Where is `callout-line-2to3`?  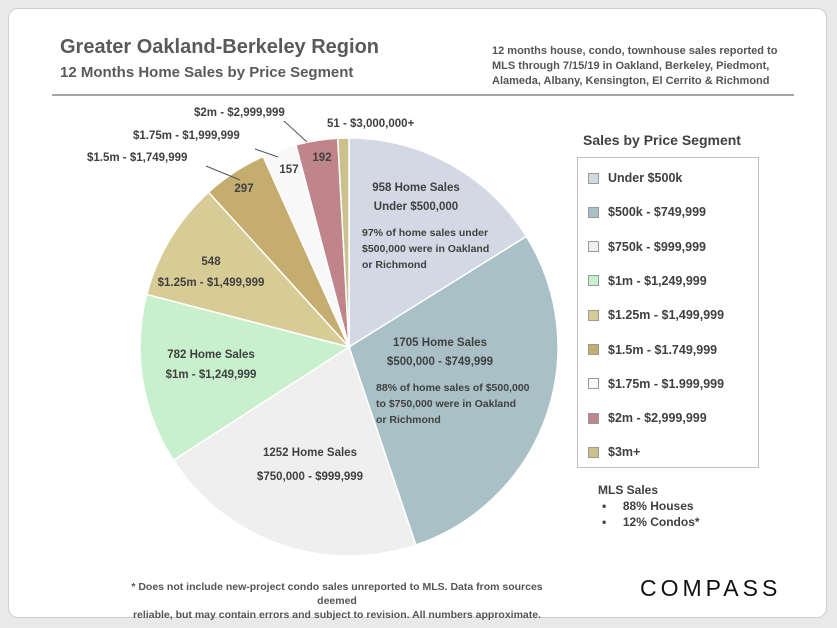 callout-line-2to3 is located at coordinates (295, 131).